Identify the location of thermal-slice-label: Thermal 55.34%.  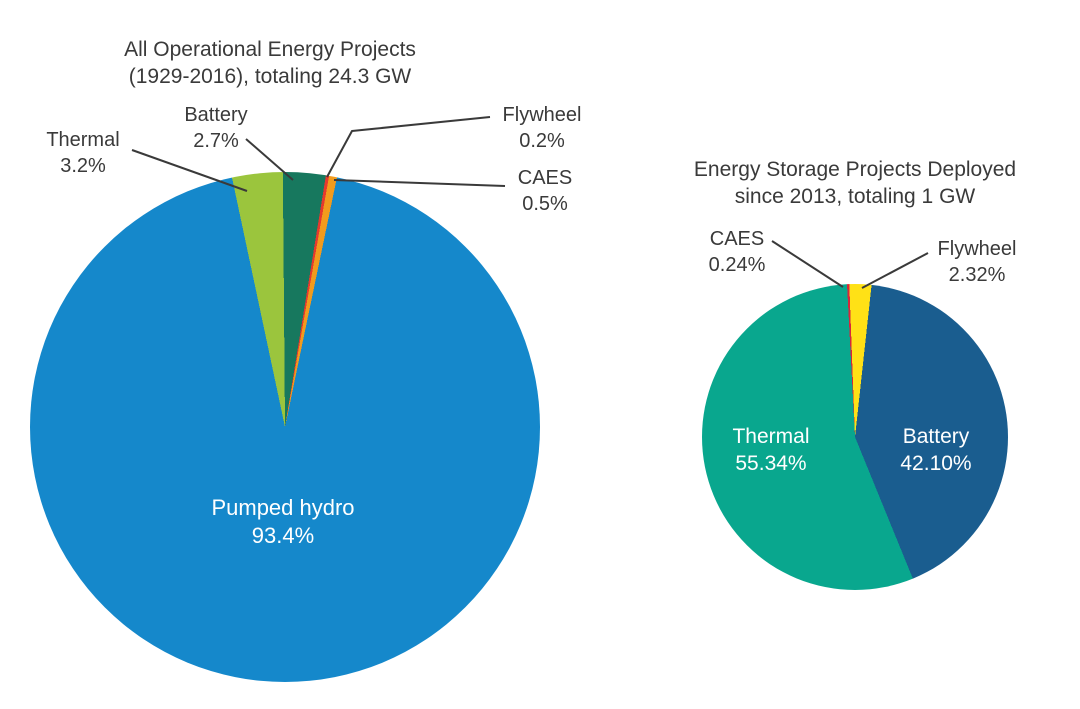
(771, 450).